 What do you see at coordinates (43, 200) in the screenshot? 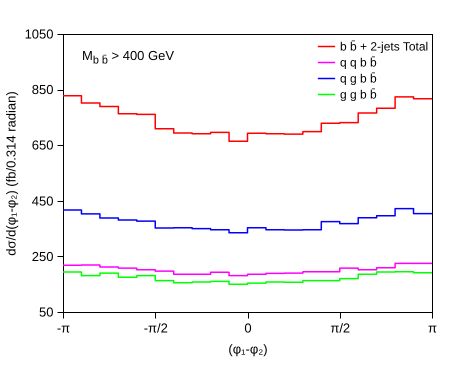
I see `y-tick-label: 450` at bounding box center [43, 200].